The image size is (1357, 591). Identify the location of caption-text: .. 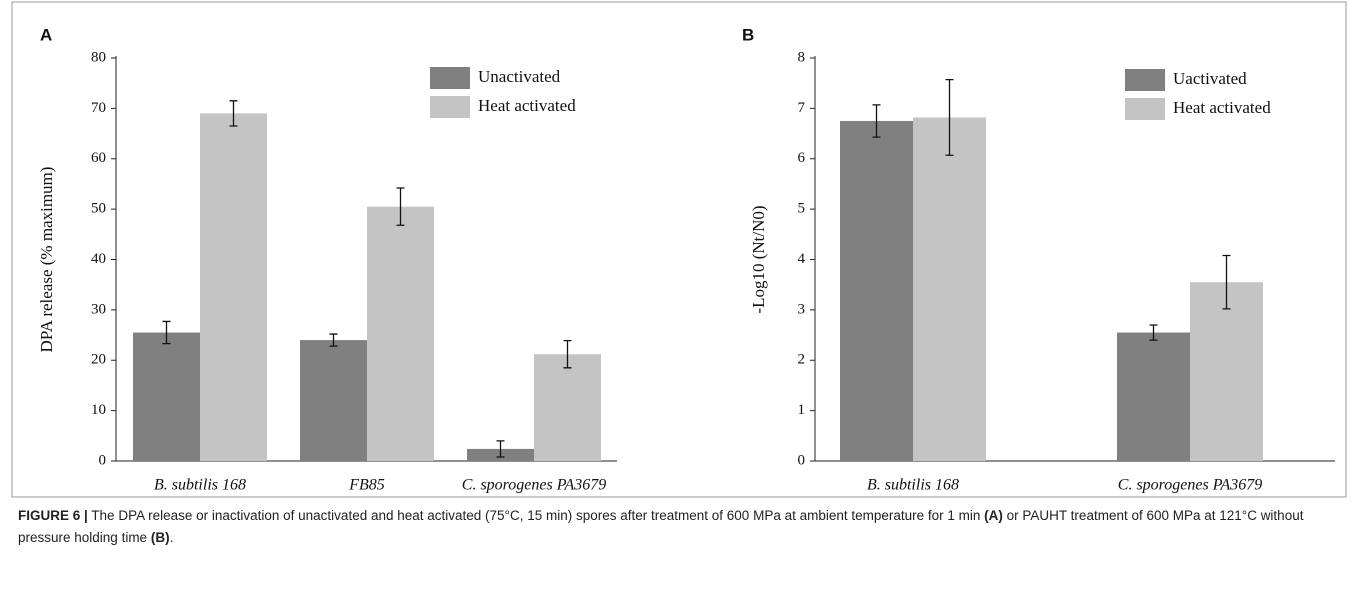
(171, 537).